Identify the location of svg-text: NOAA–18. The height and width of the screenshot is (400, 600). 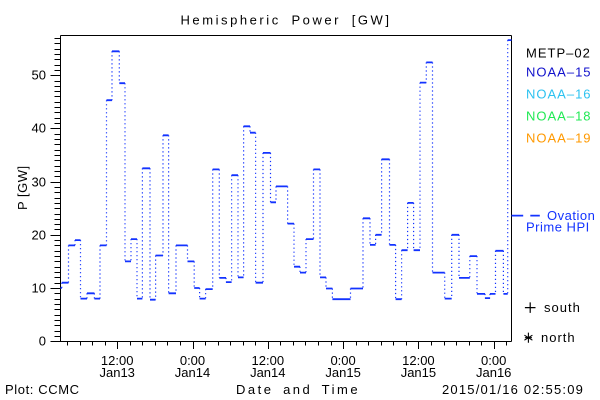
(559, 116).